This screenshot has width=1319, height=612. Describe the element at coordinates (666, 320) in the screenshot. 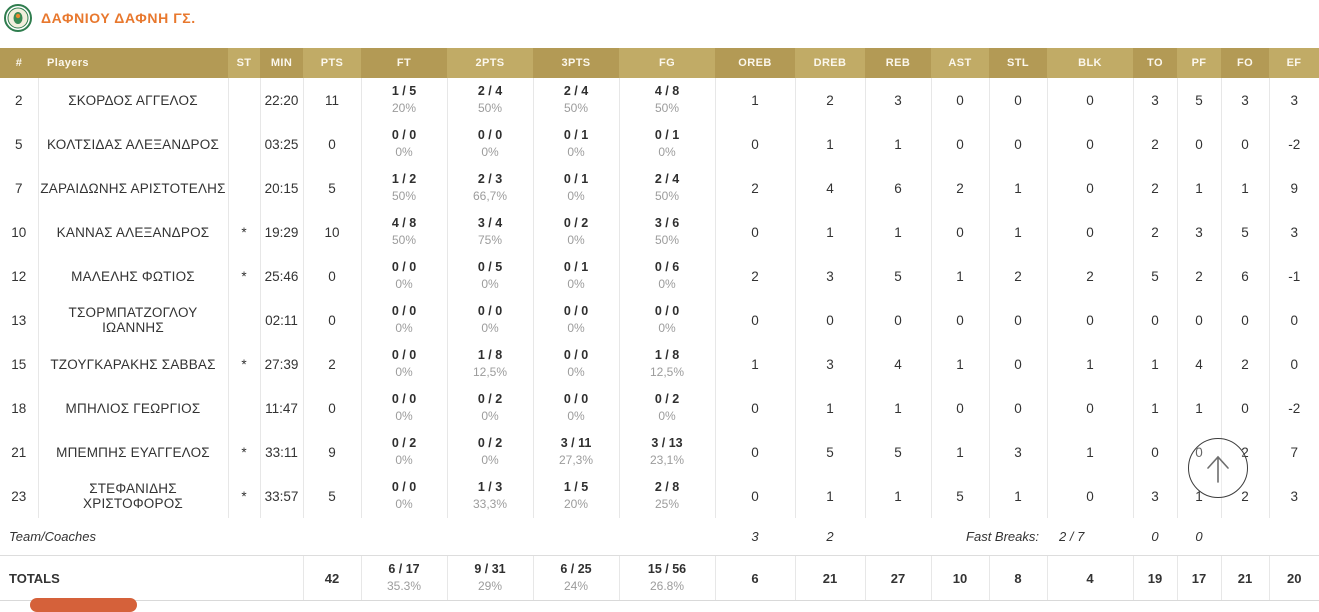

I see `cell-fg: 0 / 0 0%` at that location.